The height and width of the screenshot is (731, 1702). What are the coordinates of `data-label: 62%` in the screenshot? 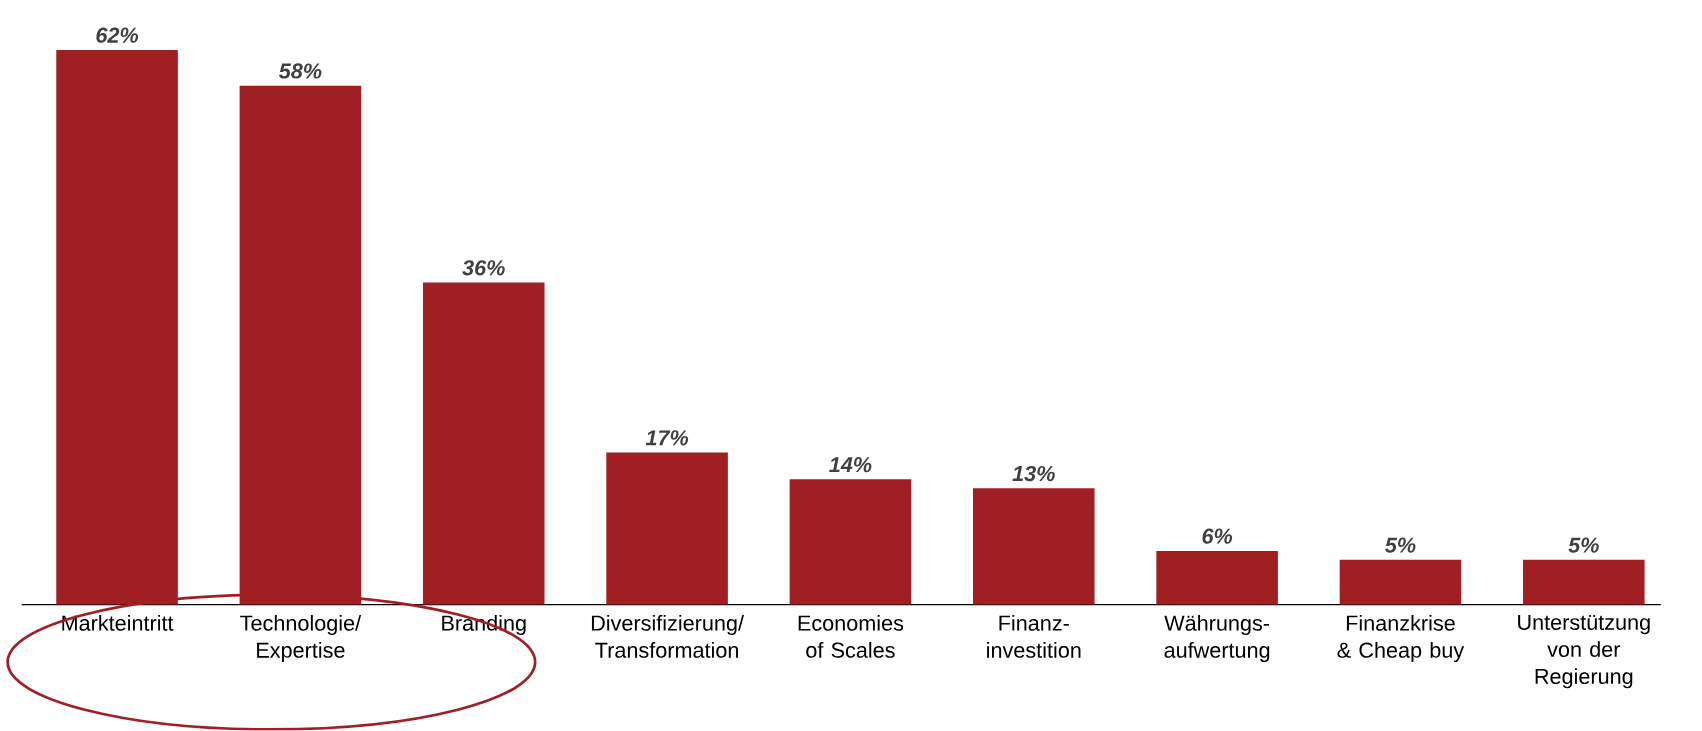 It's located at (117, 35).